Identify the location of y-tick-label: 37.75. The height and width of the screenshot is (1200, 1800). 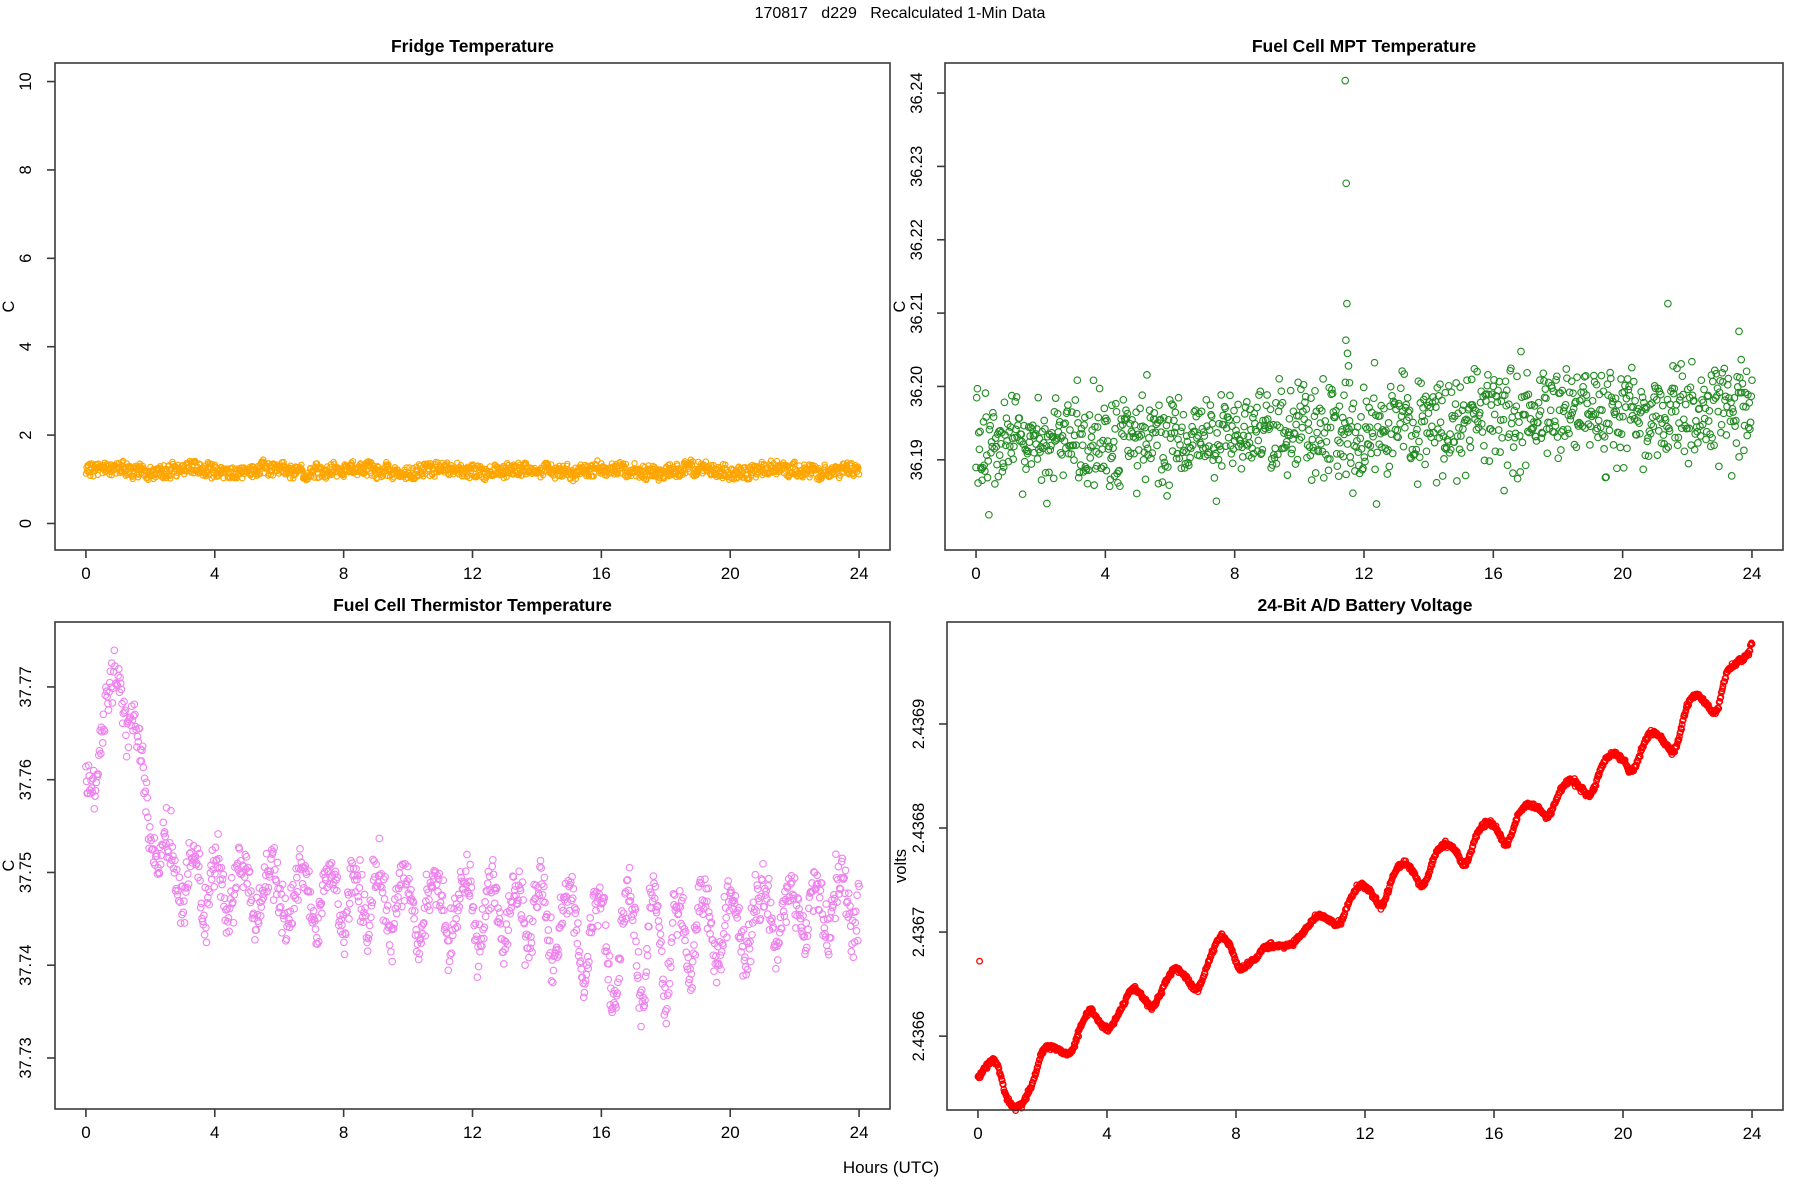
(26, 872).